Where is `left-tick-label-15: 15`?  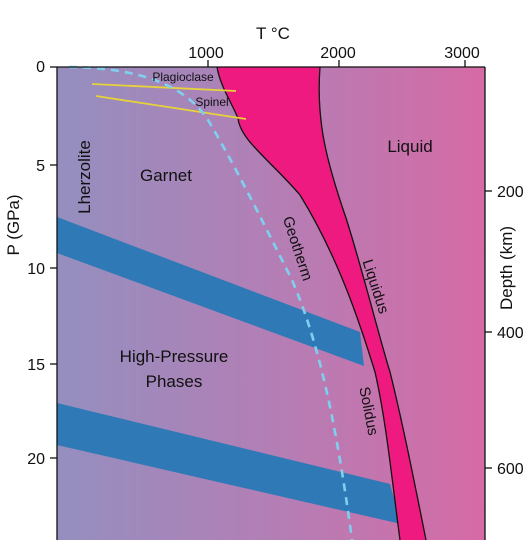 left-tick-label-15: 15 is located at coordinates (36, 365).